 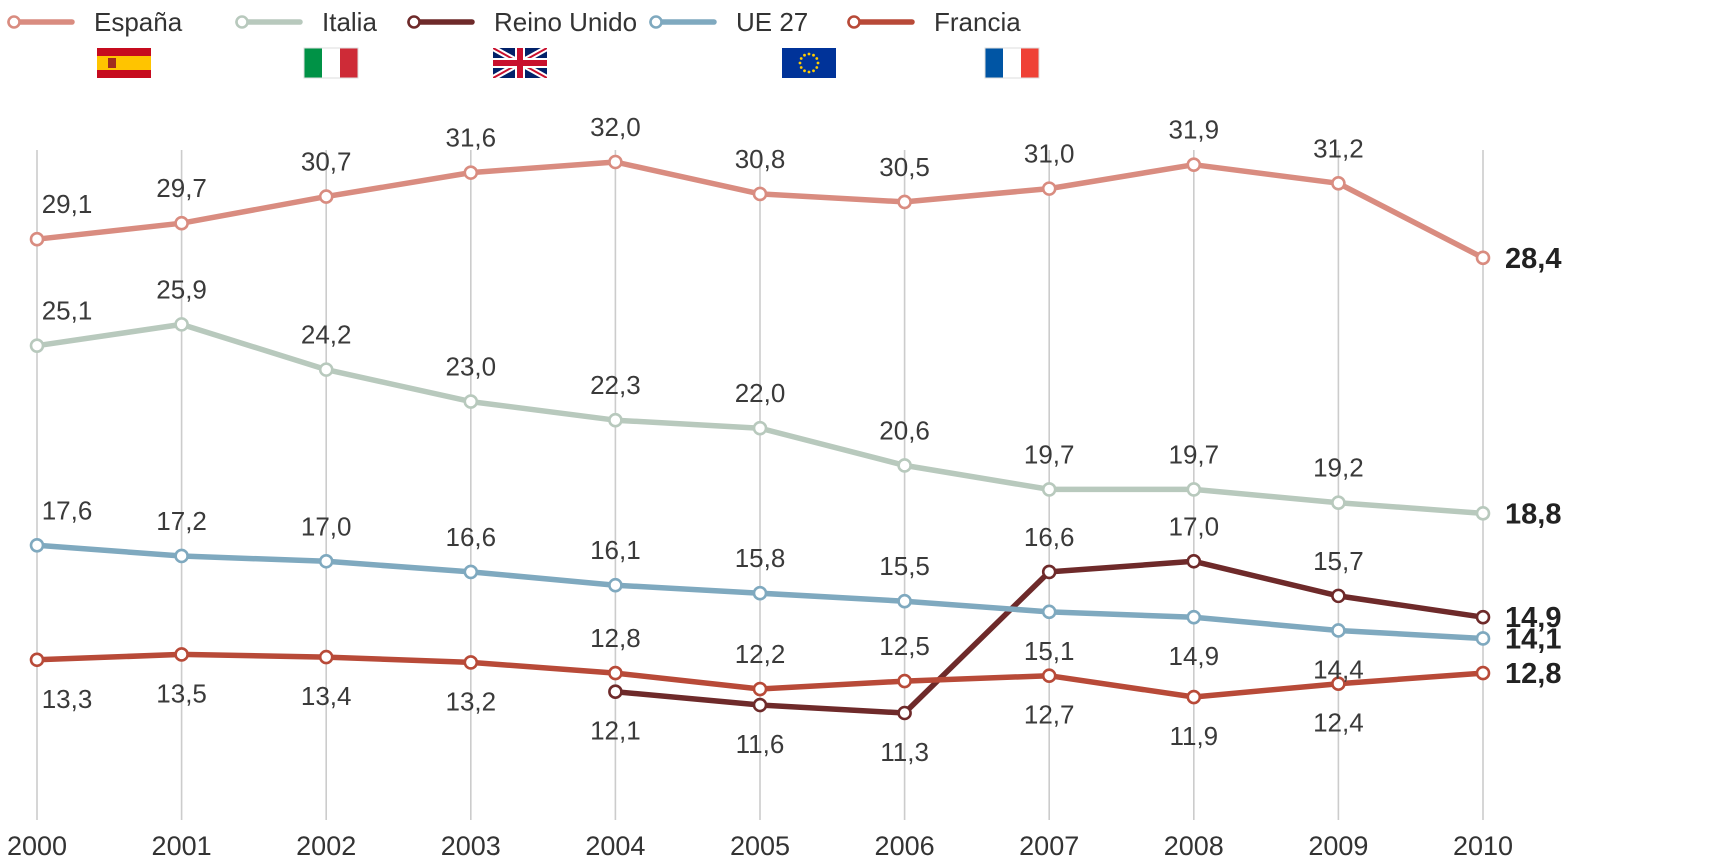 What do you see at coordinates (326, 561) in the screenshot?
I see `point-ue-27-2002` at bounding box center [326, 561].